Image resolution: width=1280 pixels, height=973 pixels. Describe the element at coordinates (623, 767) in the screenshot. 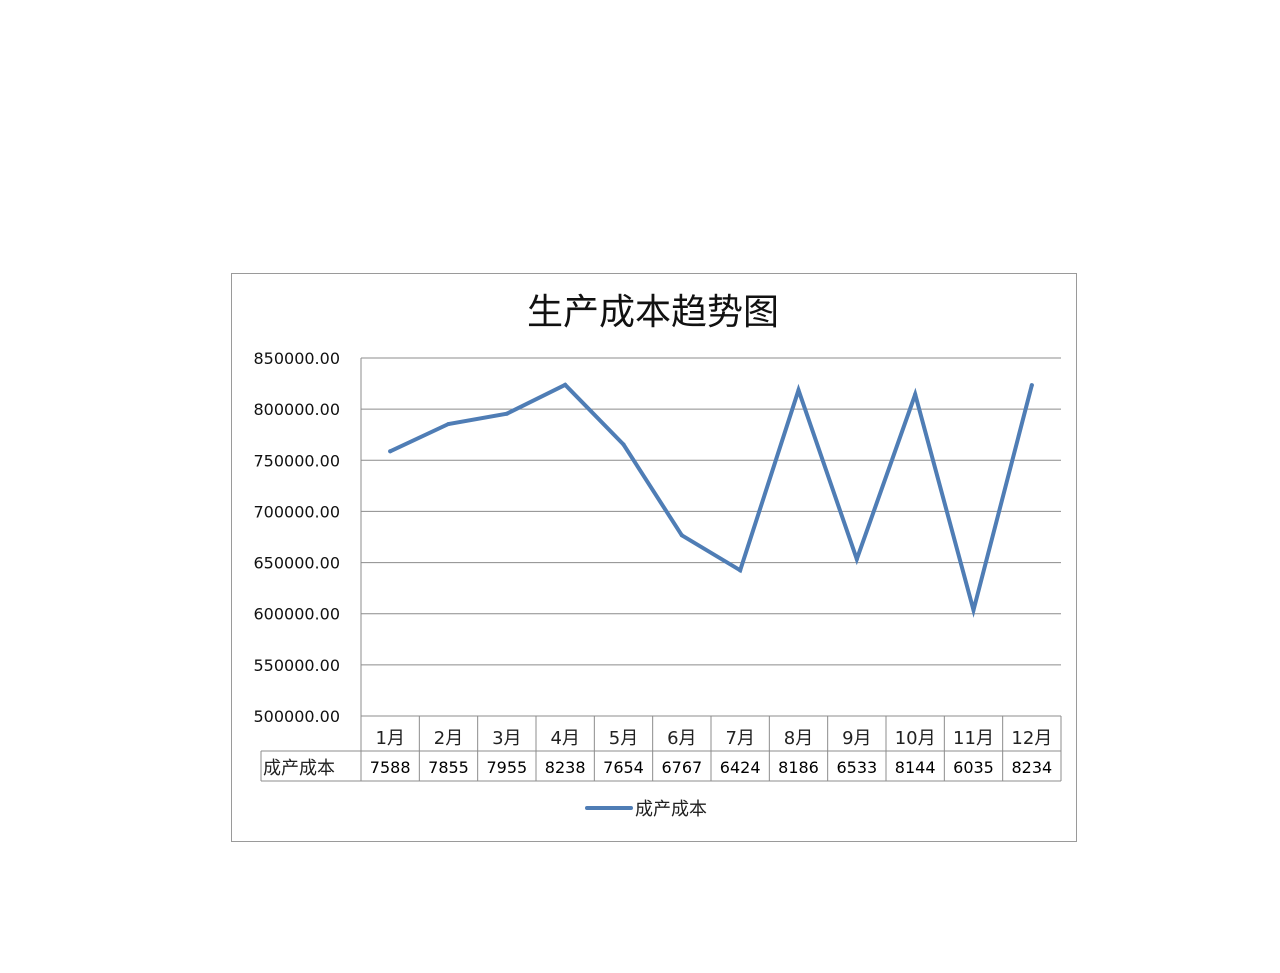

I see `table-cell-value: 7654` at that location.